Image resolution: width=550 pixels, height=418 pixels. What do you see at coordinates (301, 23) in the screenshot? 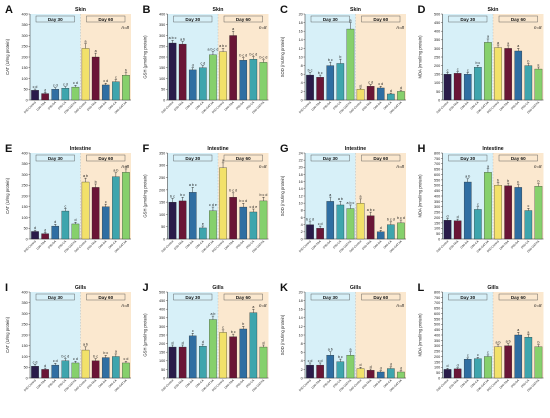
I see `y-tick-label: 18` at bounding box center [301, 23].